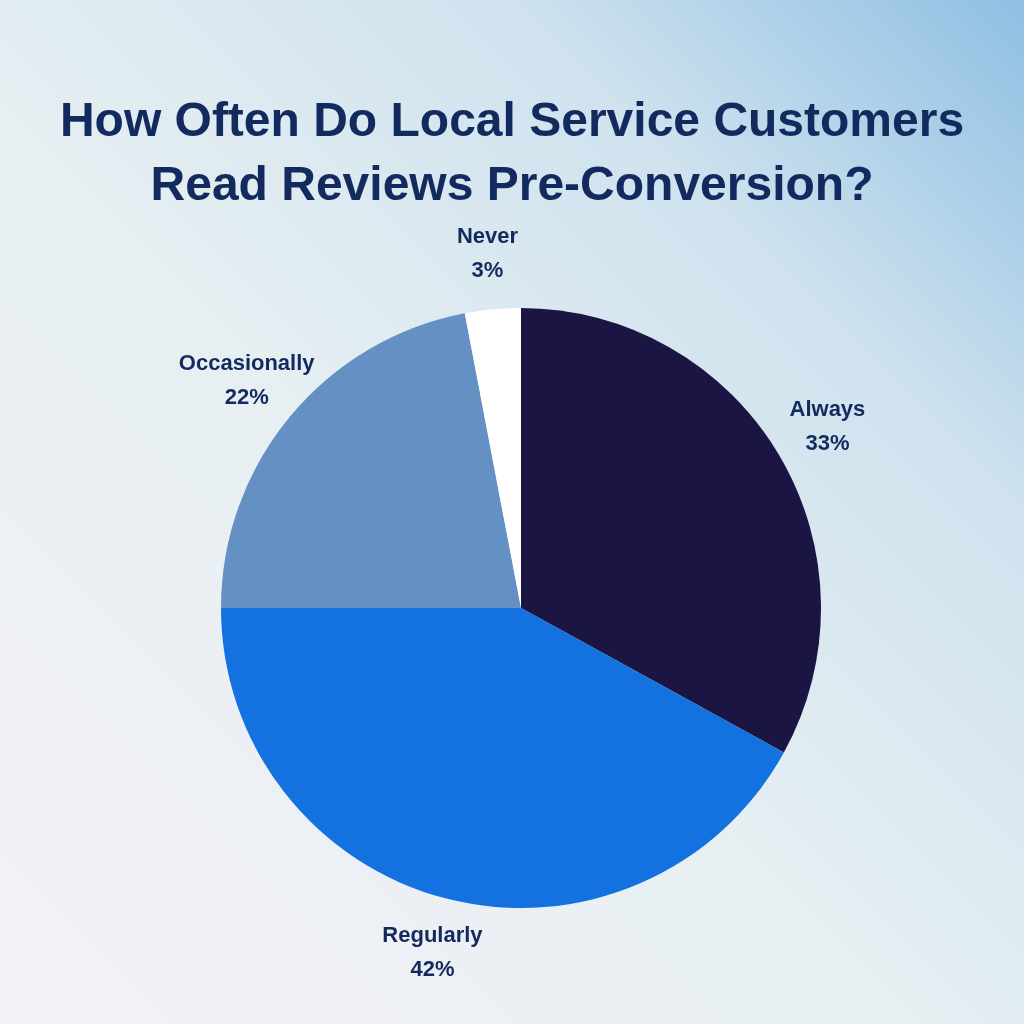 The image size is (1024, 1024). I want to click on slice-label: Always, so click(827, 408).